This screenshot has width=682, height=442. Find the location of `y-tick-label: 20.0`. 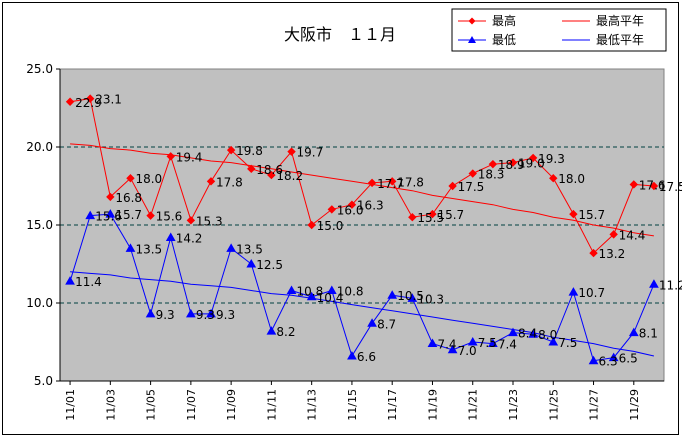

y-tick-label: 20.0 is located at coordinates (39, 147).